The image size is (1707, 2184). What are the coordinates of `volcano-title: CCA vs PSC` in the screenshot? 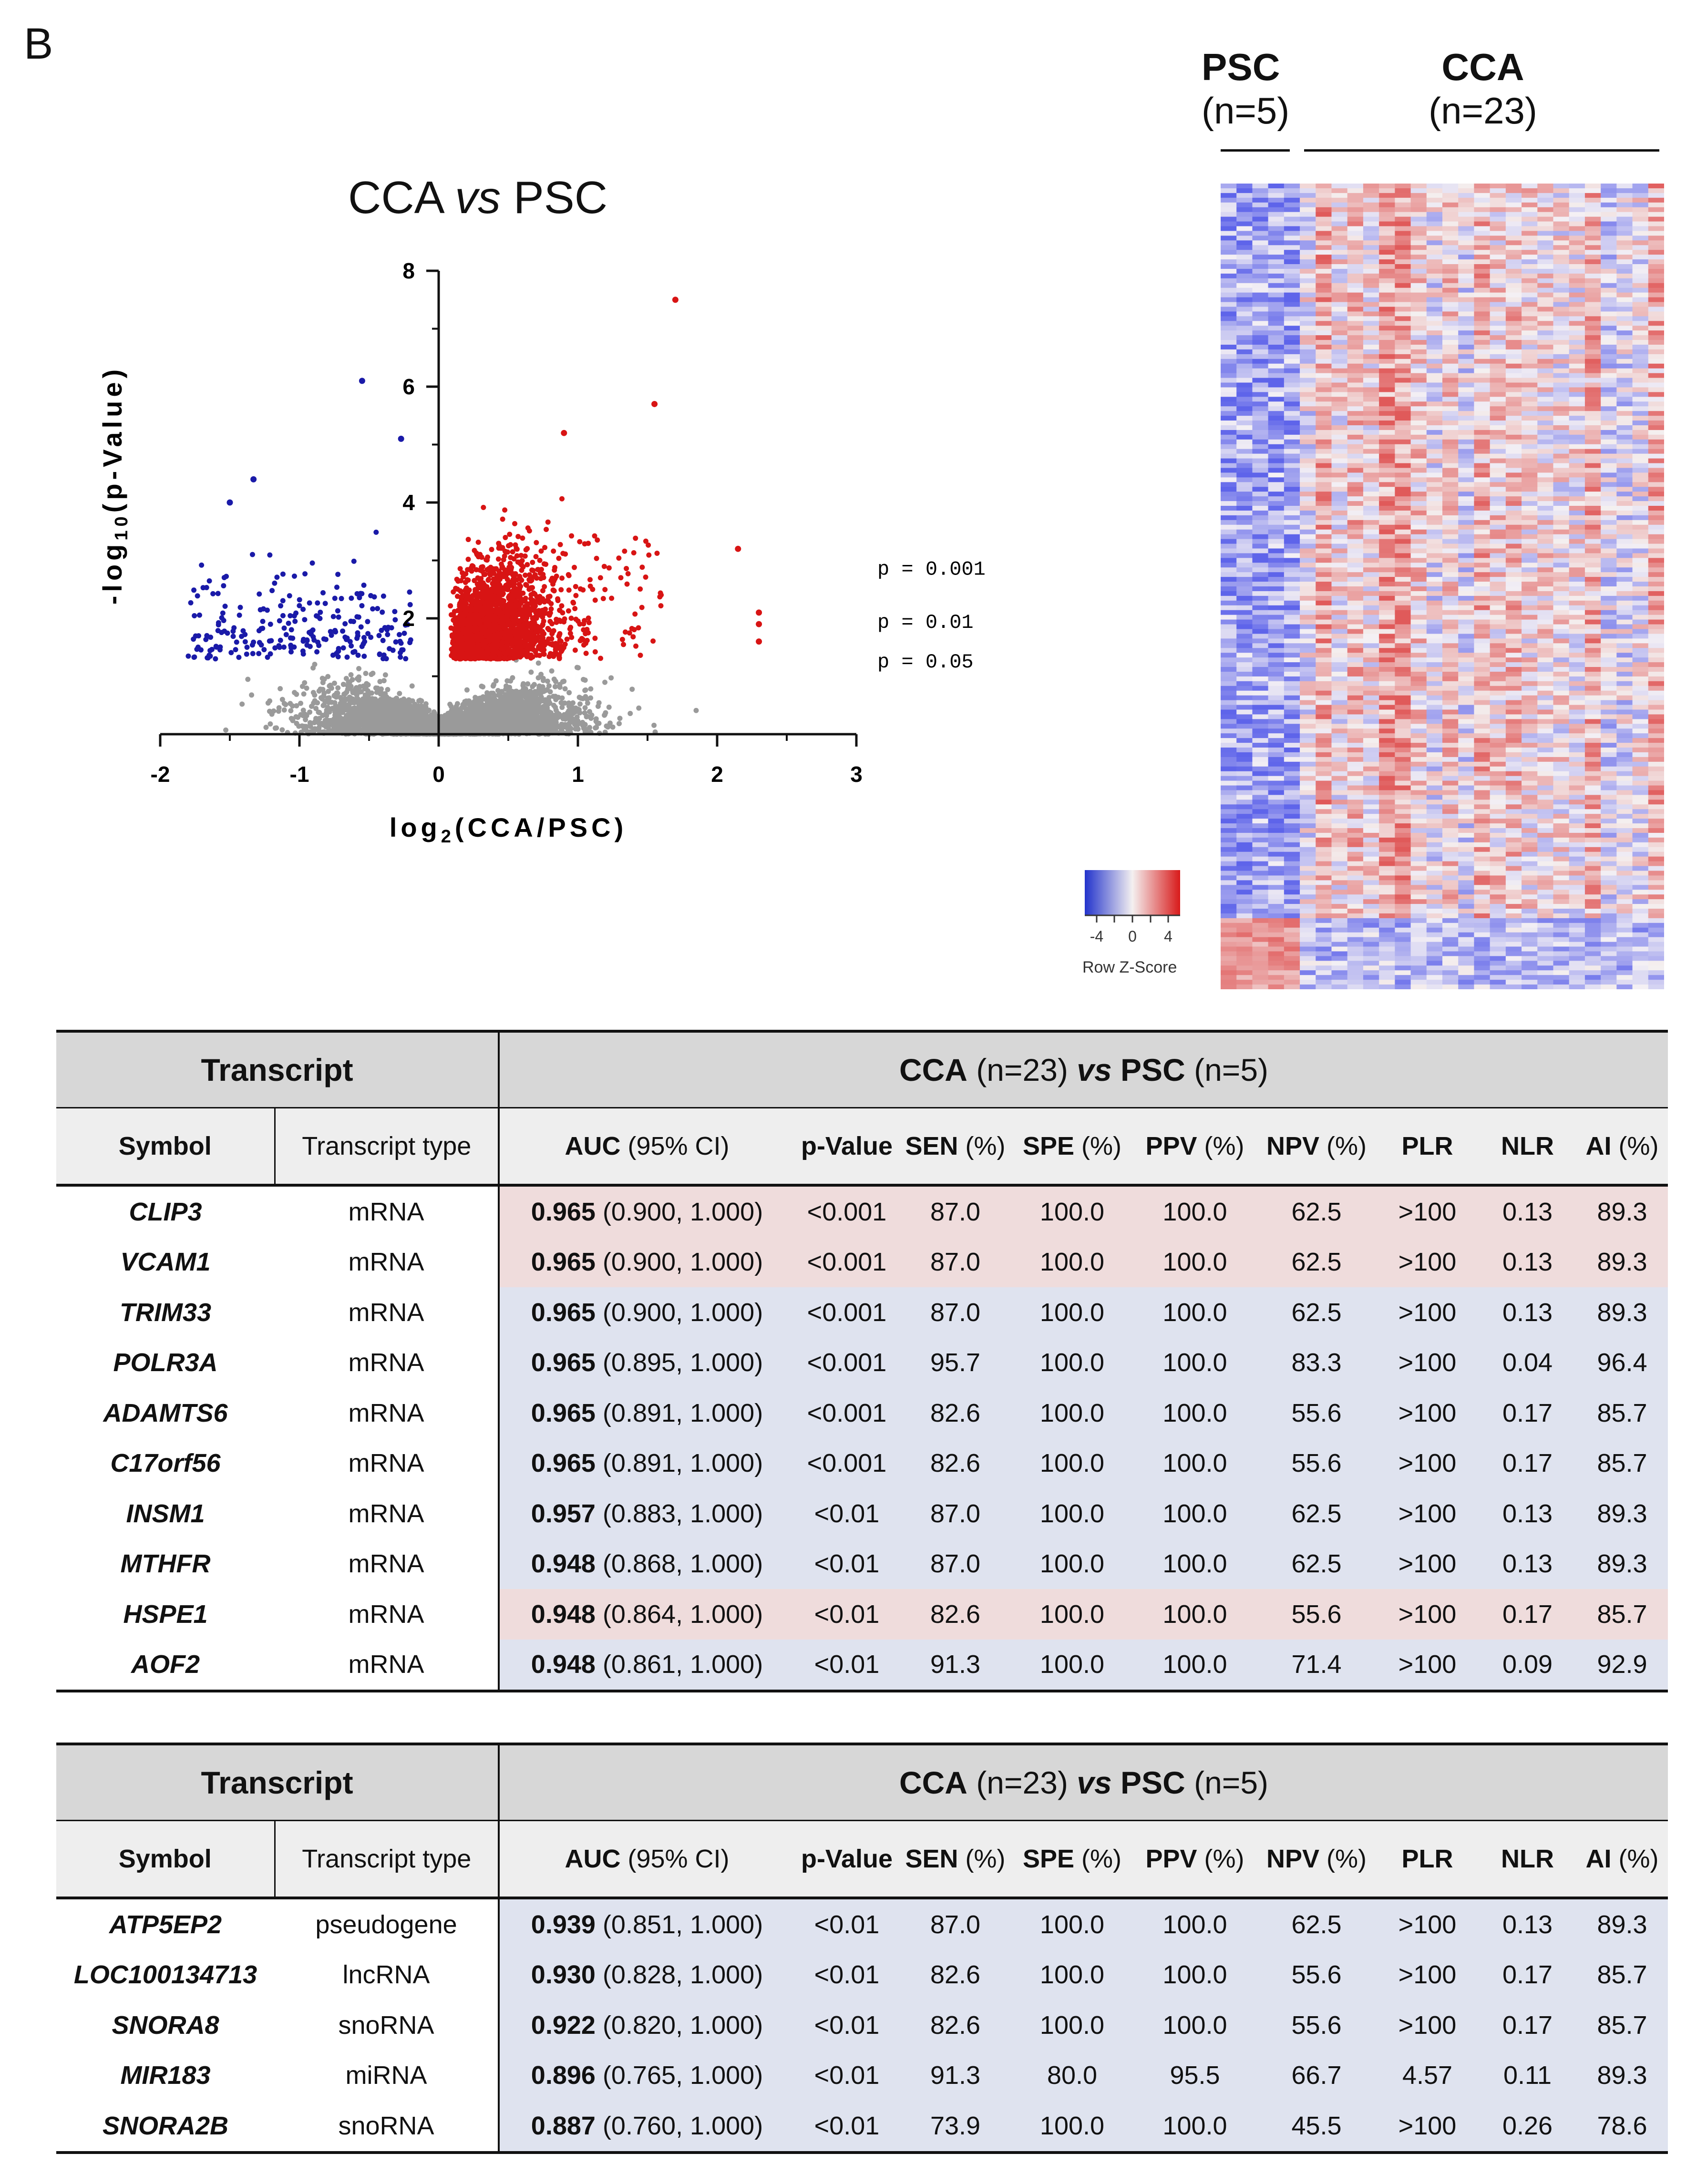 It's located at (477, 198).